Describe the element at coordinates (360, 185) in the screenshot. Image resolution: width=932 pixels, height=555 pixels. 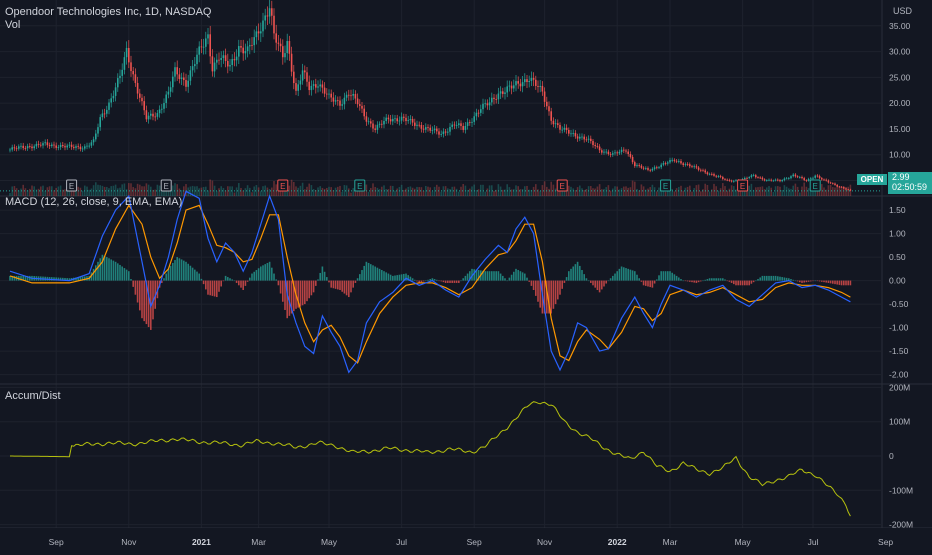
I see `earnings-marker` at that location.